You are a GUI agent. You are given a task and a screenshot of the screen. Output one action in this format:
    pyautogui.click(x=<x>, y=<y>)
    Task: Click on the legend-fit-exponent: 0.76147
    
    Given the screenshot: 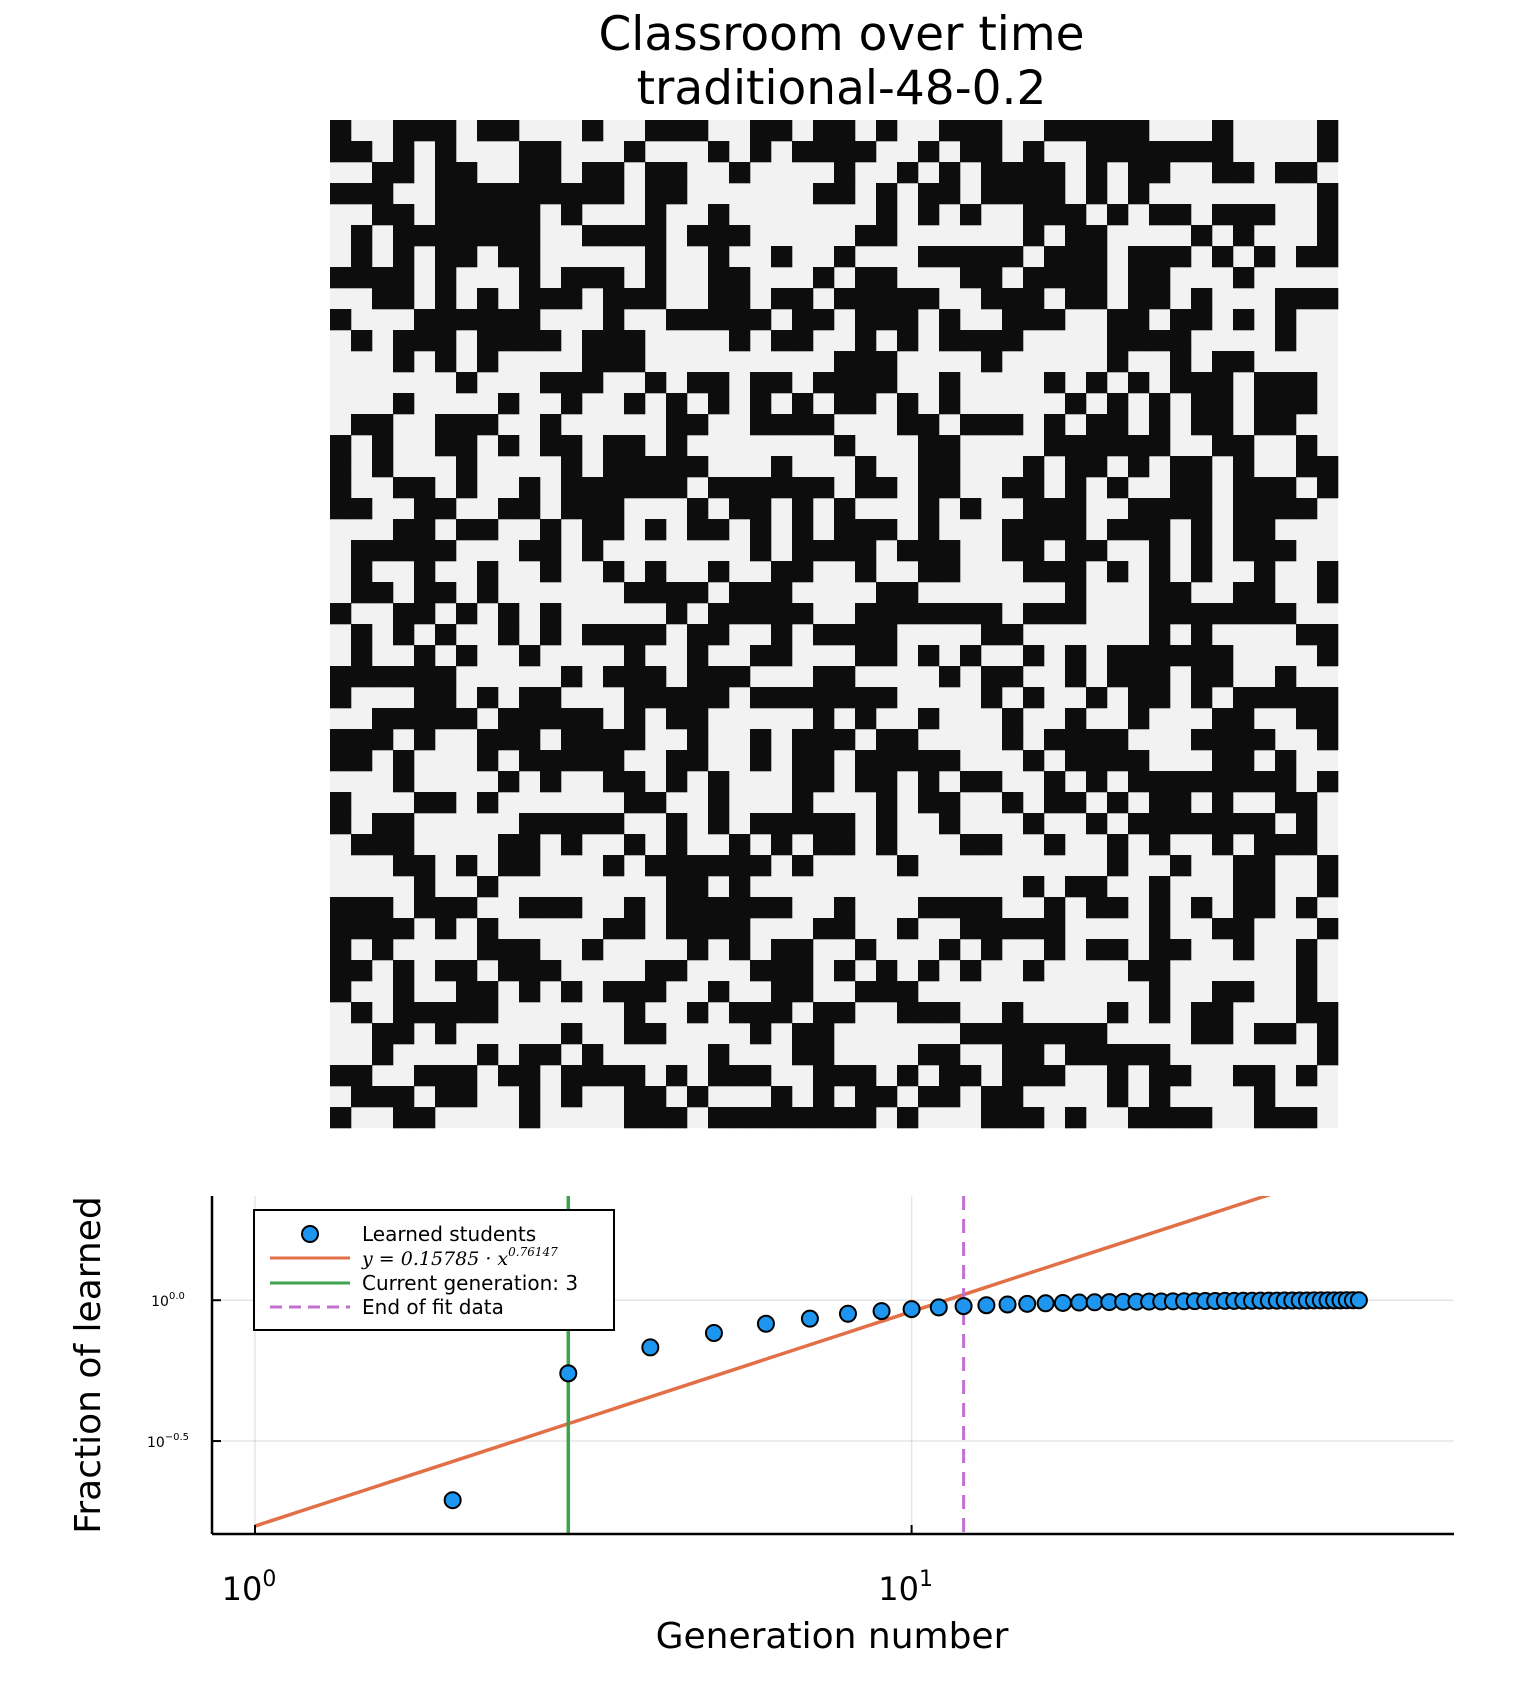 What is the action you would take?
    pyautogui.click(x=533, y=1252)
    